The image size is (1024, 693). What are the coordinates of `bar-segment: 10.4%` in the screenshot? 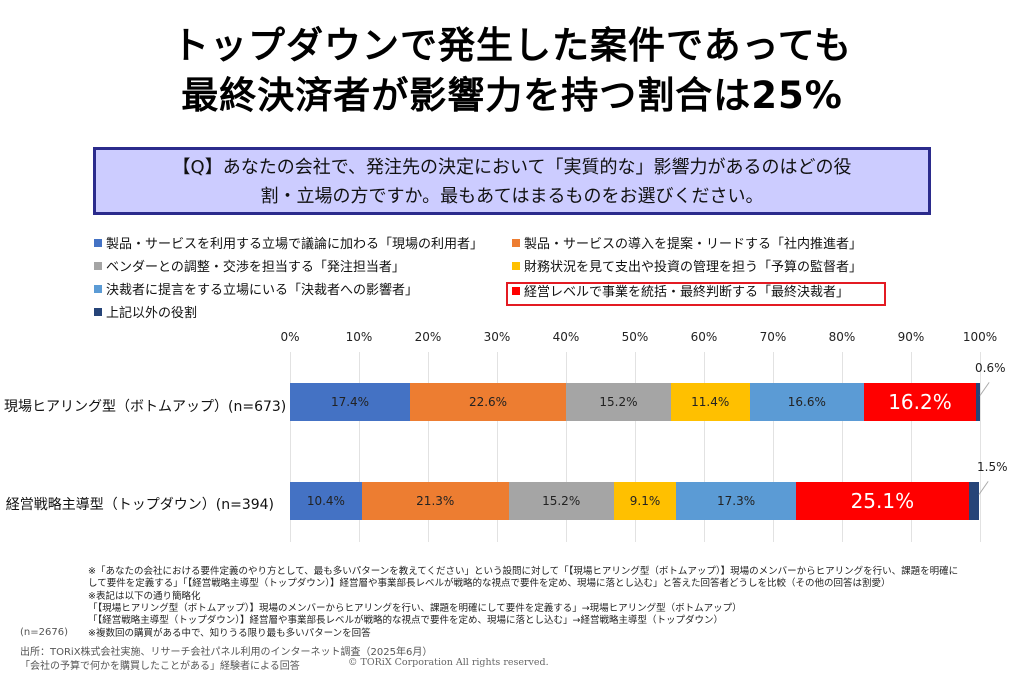 It's located at (326, 501).